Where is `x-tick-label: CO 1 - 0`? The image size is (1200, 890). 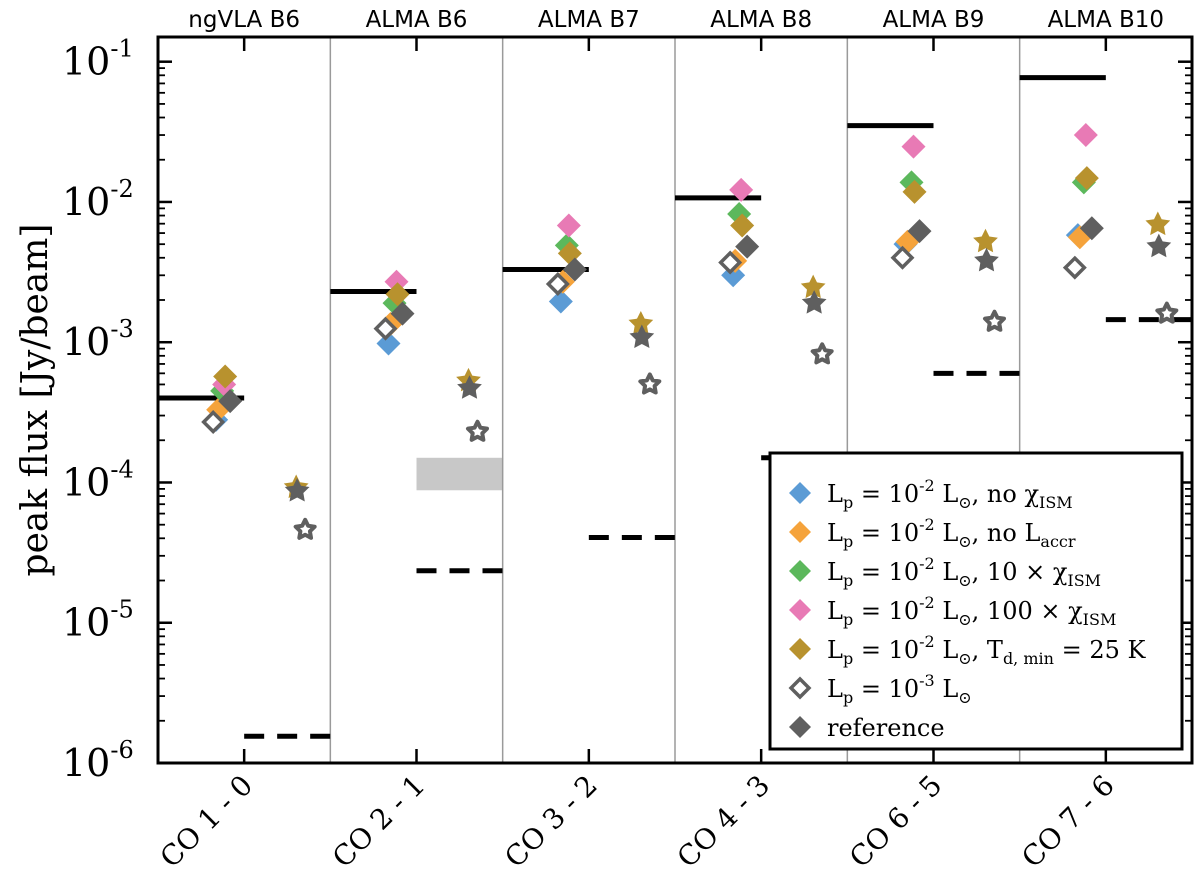 x-tick-label: CO 1 - 0 is located at coordinates (206, 821).